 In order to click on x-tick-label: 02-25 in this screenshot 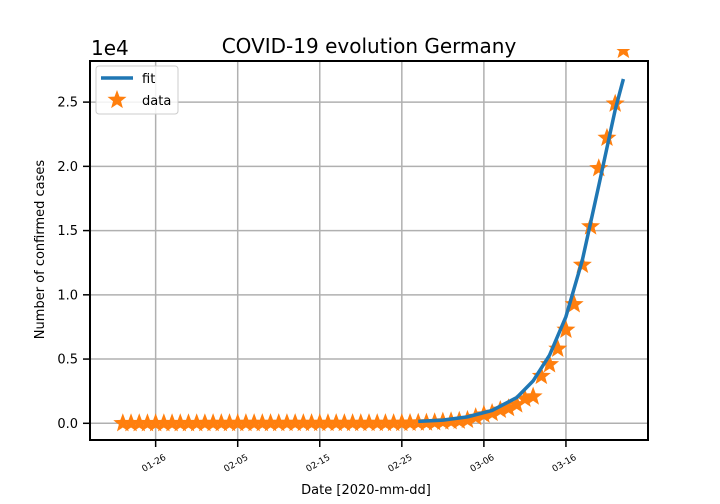, I will do `click(401, 464)`.